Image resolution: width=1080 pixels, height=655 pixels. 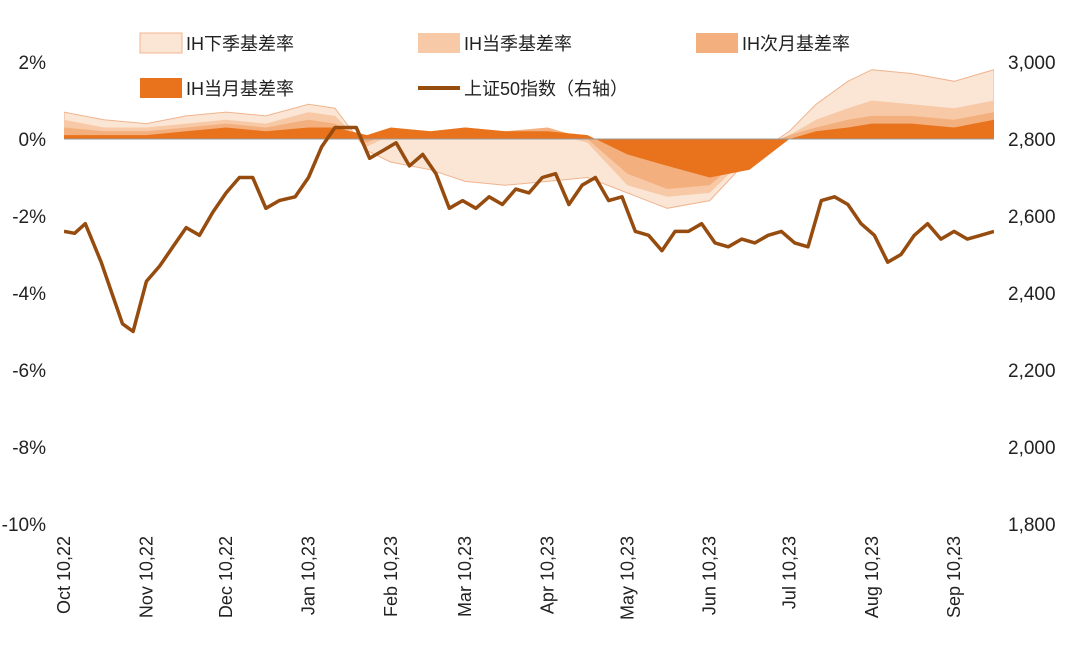 What do you see at coordinates (1032, 525) in the screenshot?
I see `right-axis-tick-label: 1,800` at bounding box center [1032, 525].